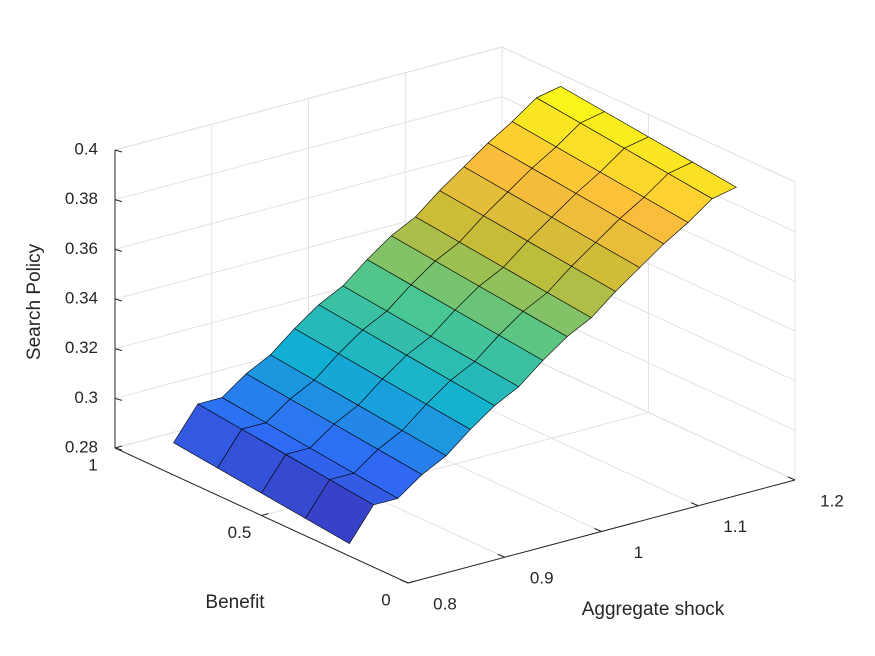 This screenshot has width=875, height=656. What do you see at coordinates (832, 500) in the screenshot?
I see `x-tick-label: 1.2` at bounding box center [832, 500].